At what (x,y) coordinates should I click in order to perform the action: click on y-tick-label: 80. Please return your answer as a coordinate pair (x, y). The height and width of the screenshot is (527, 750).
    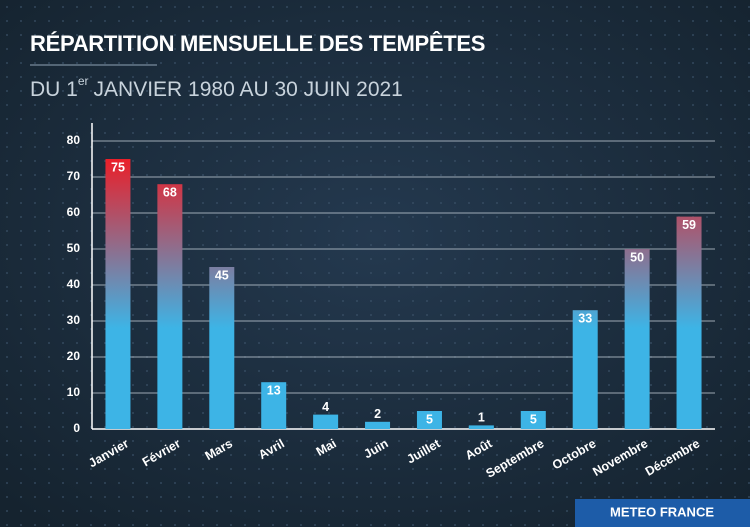
    Looking at the image, I should click on (74, 140).